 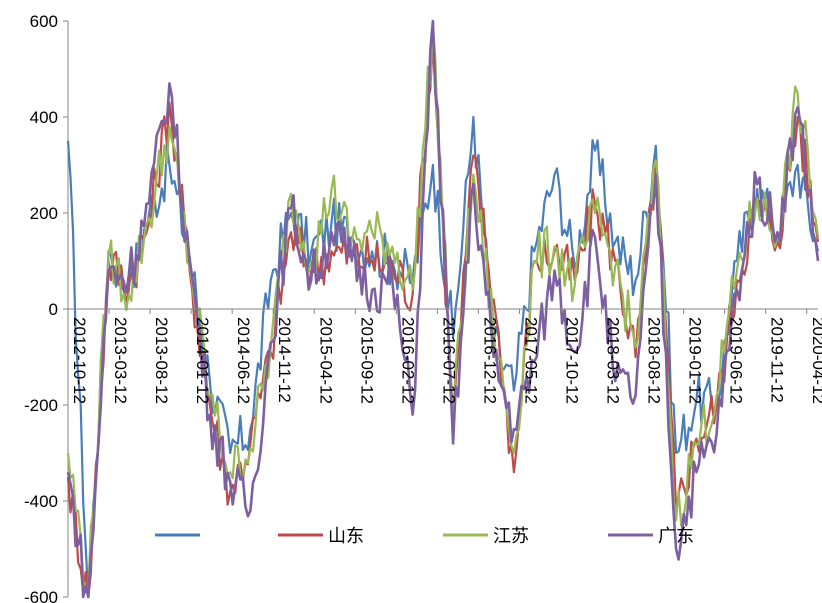 I want to click on legend-label: 广东, so click(x=676, y=536).